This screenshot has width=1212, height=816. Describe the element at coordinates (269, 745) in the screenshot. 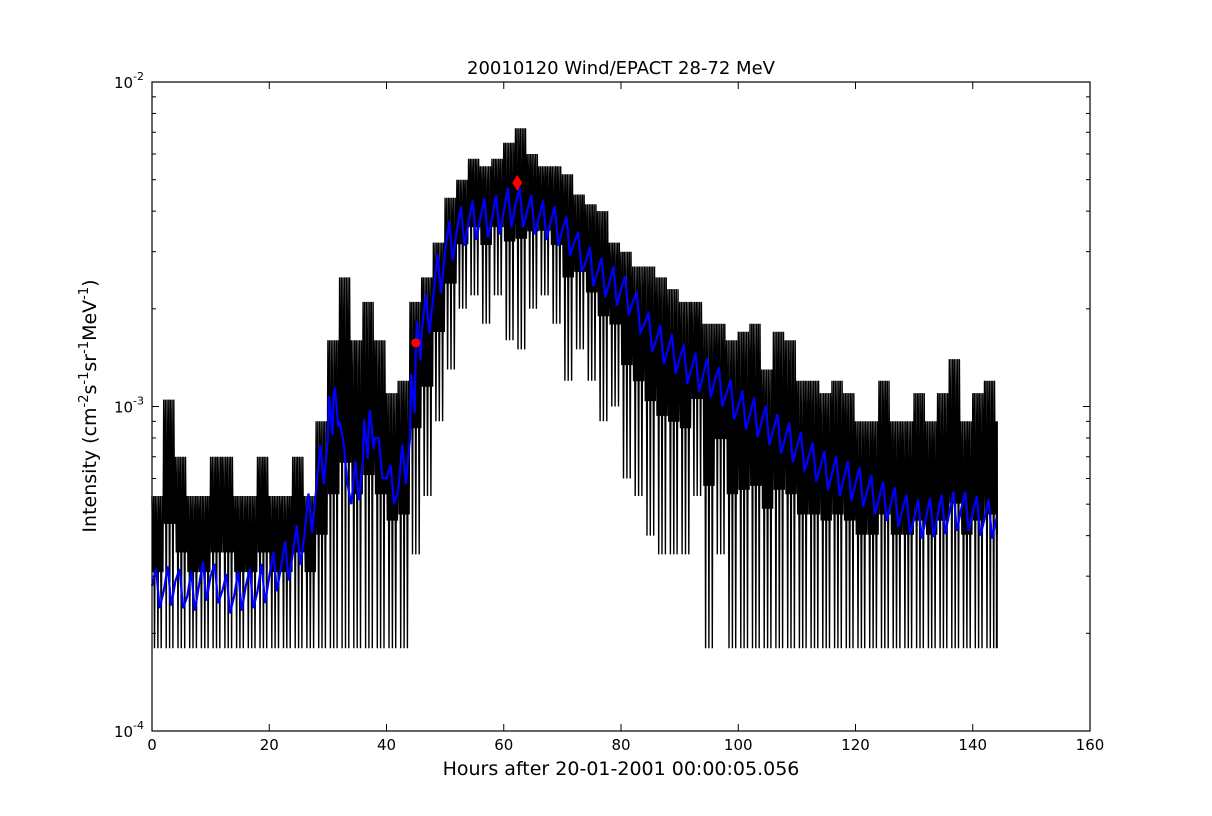

I see `x-tick-label: 20` at that location.